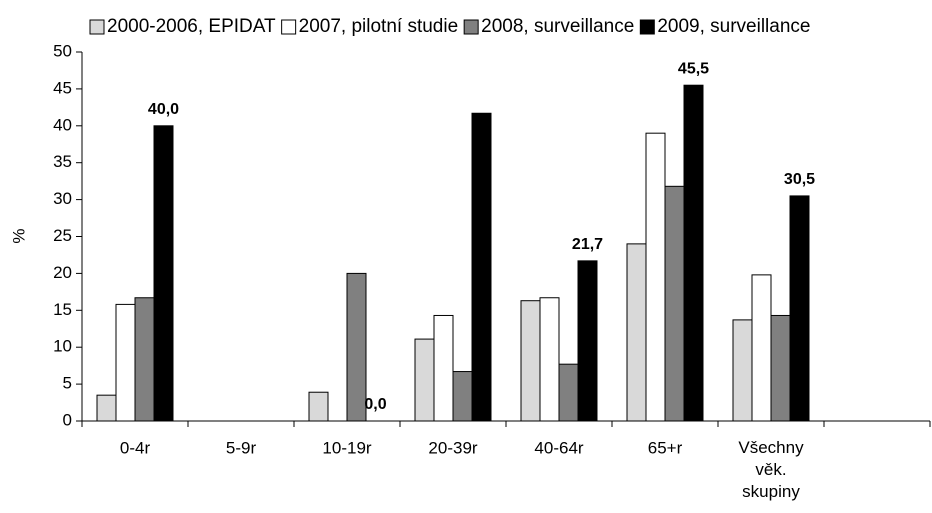 This screenshot has width=932, height=513. I want to click on legend-label: 2007, pilotní studie, so click(379, 26).